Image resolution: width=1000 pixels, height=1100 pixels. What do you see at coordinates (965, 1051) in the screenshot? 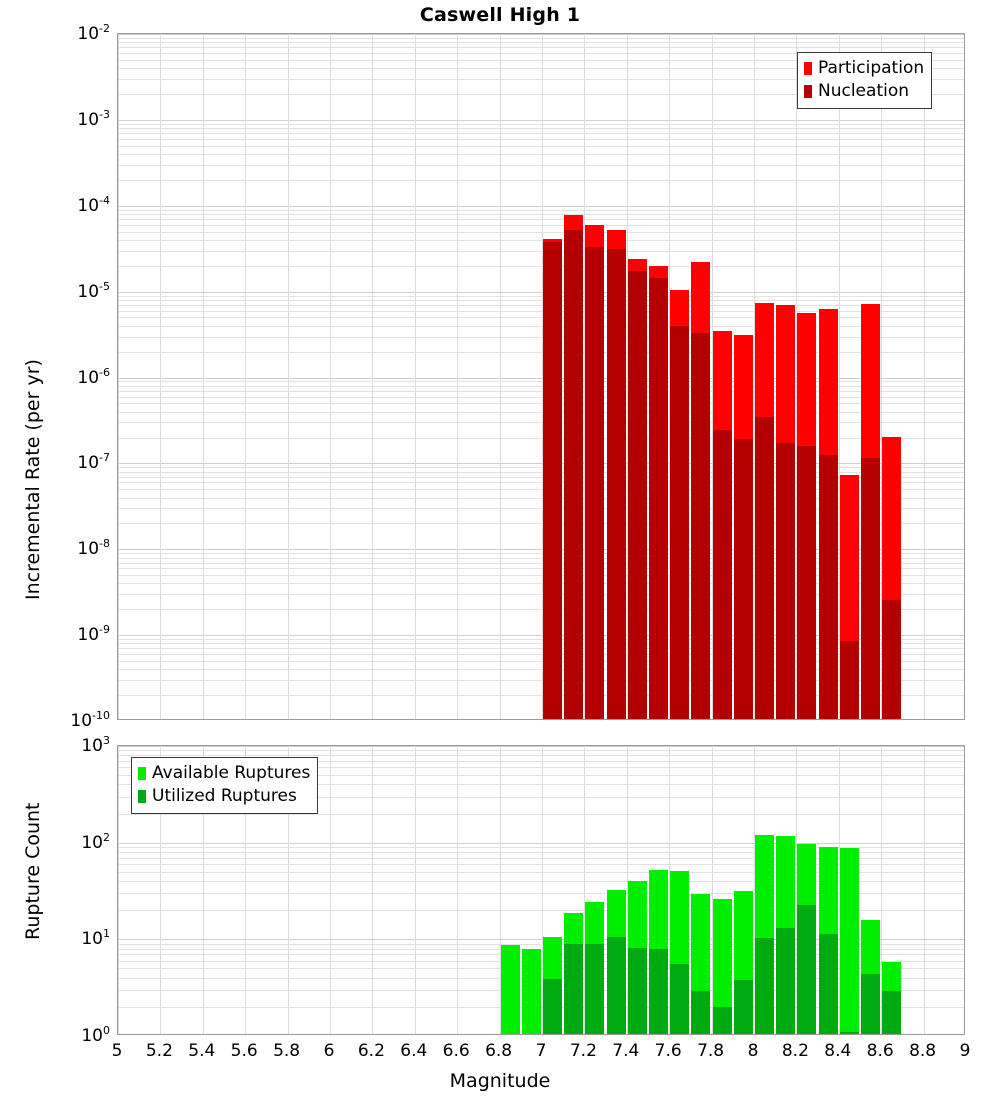
I see `x-axis-tick-label: 9` at bounding box center [965, 1051].